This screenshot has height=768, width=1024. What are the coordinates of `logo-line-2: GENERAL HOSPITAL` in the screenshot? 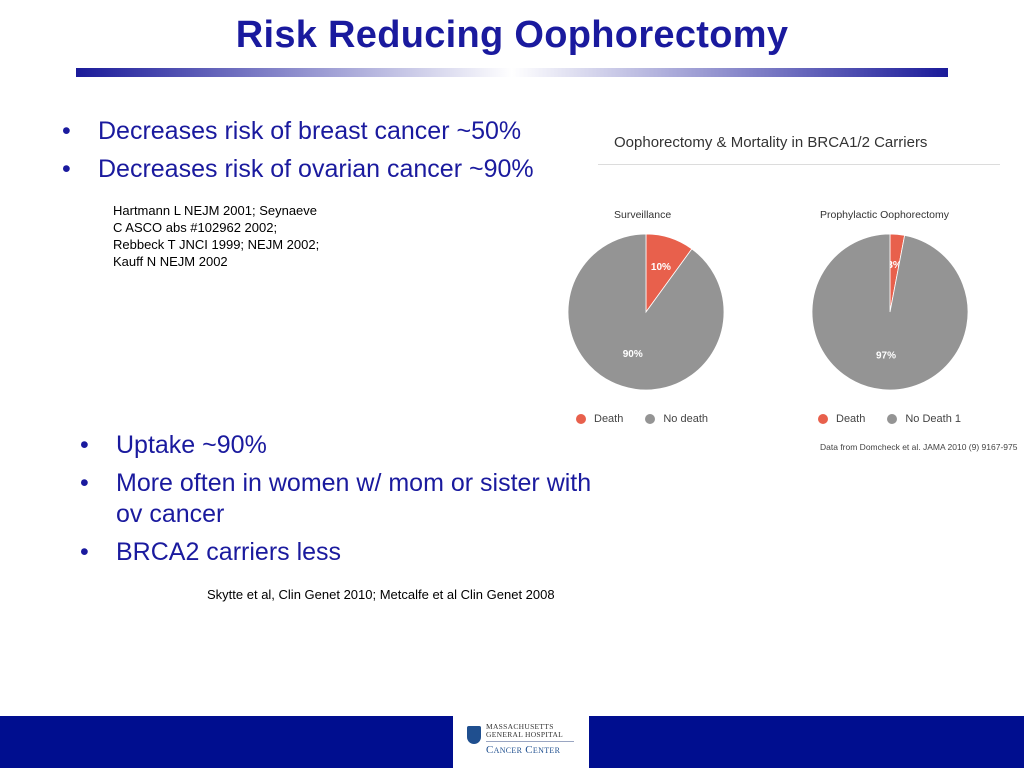 It's located at (525, 734).